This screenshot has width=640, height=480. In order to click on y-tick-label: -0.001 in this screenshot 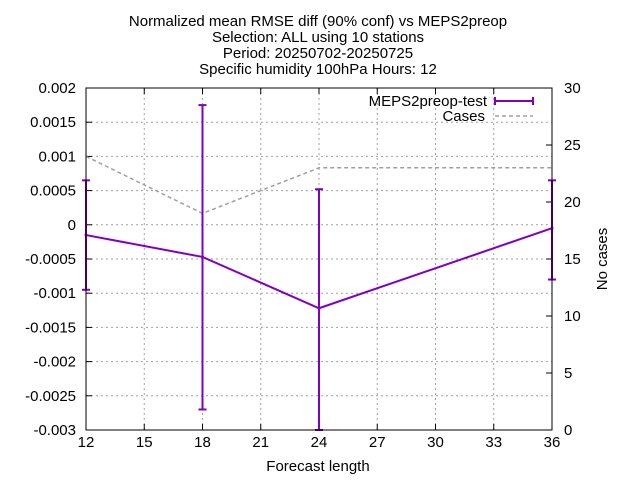, I will do `click(54, 293)`.